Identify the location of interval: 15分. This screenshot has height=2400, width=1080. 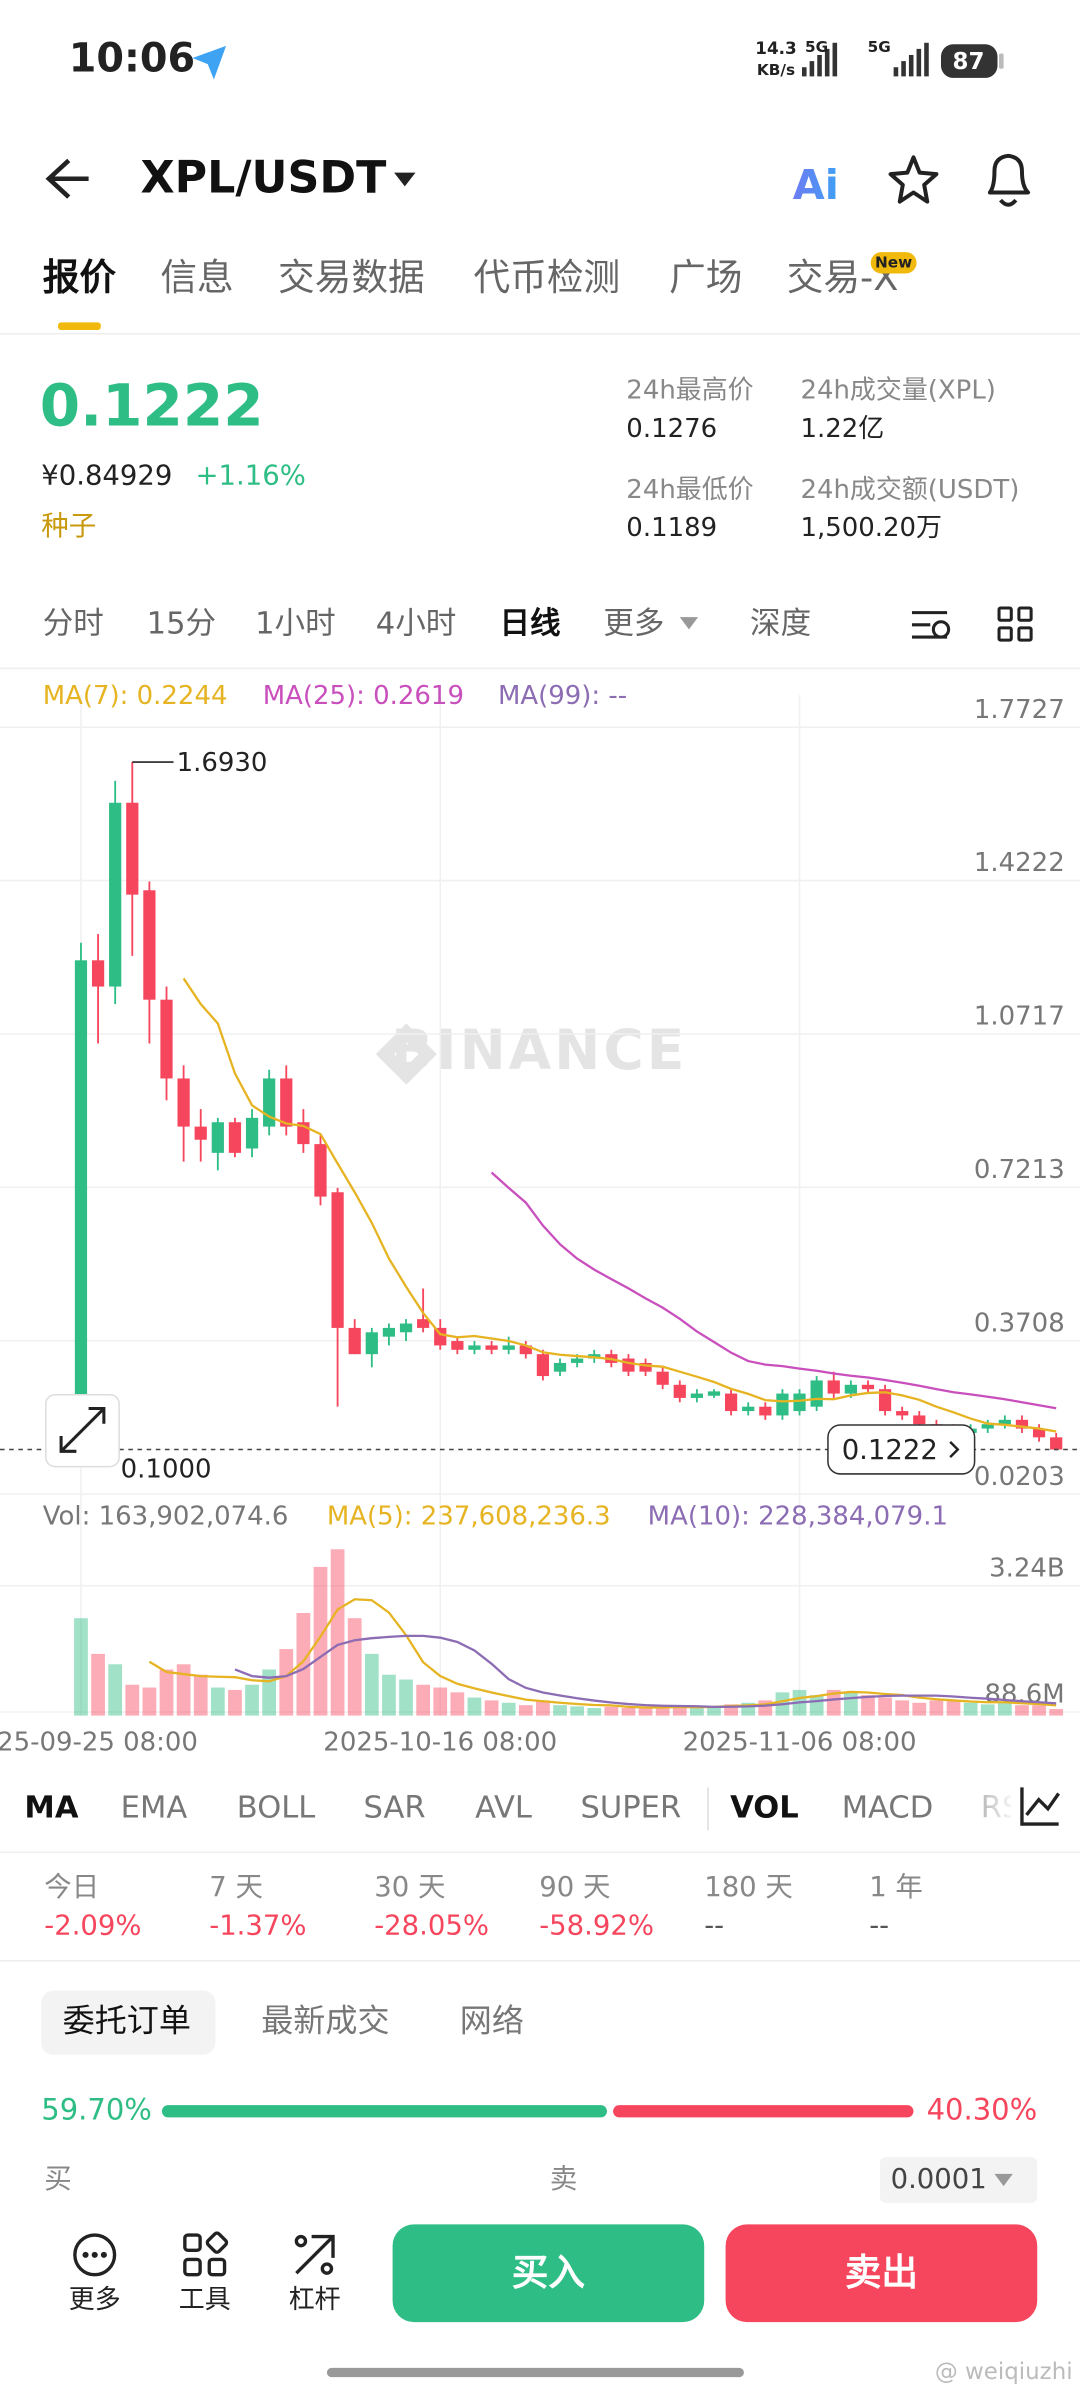
(181, 623).